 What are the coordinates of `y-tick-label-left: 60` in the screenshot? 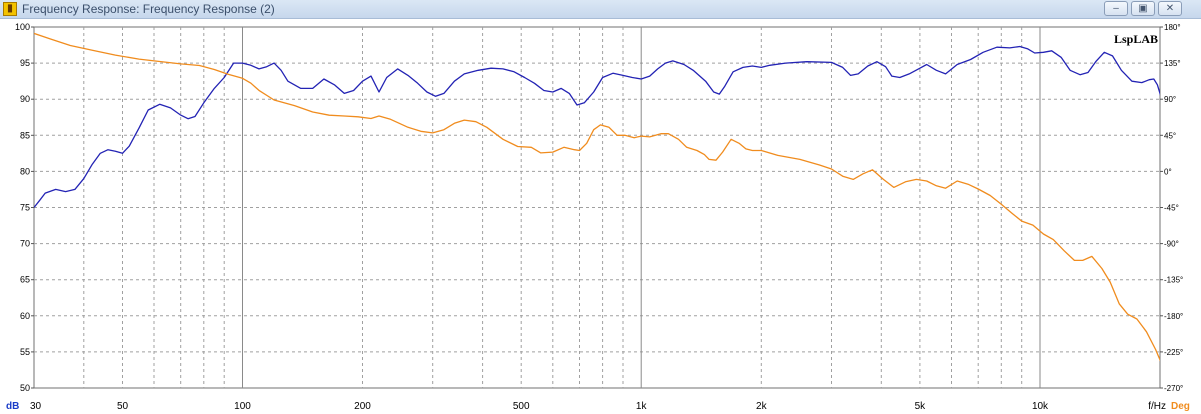 It's located at (25, 316).